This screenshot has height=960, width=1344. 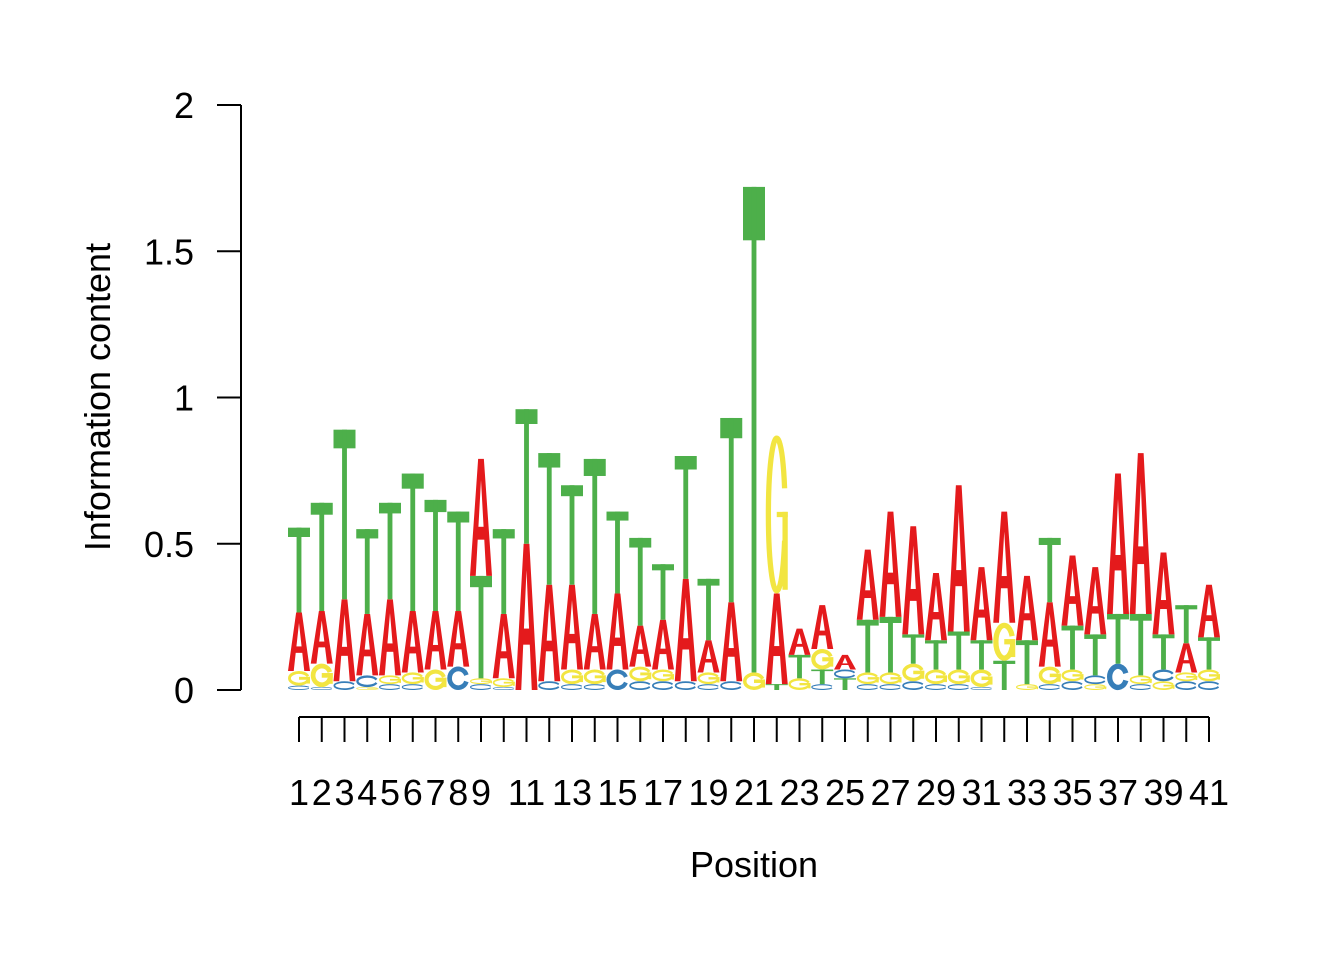 I want to click on x-tick-label: 13, so click(x=572, y=792).